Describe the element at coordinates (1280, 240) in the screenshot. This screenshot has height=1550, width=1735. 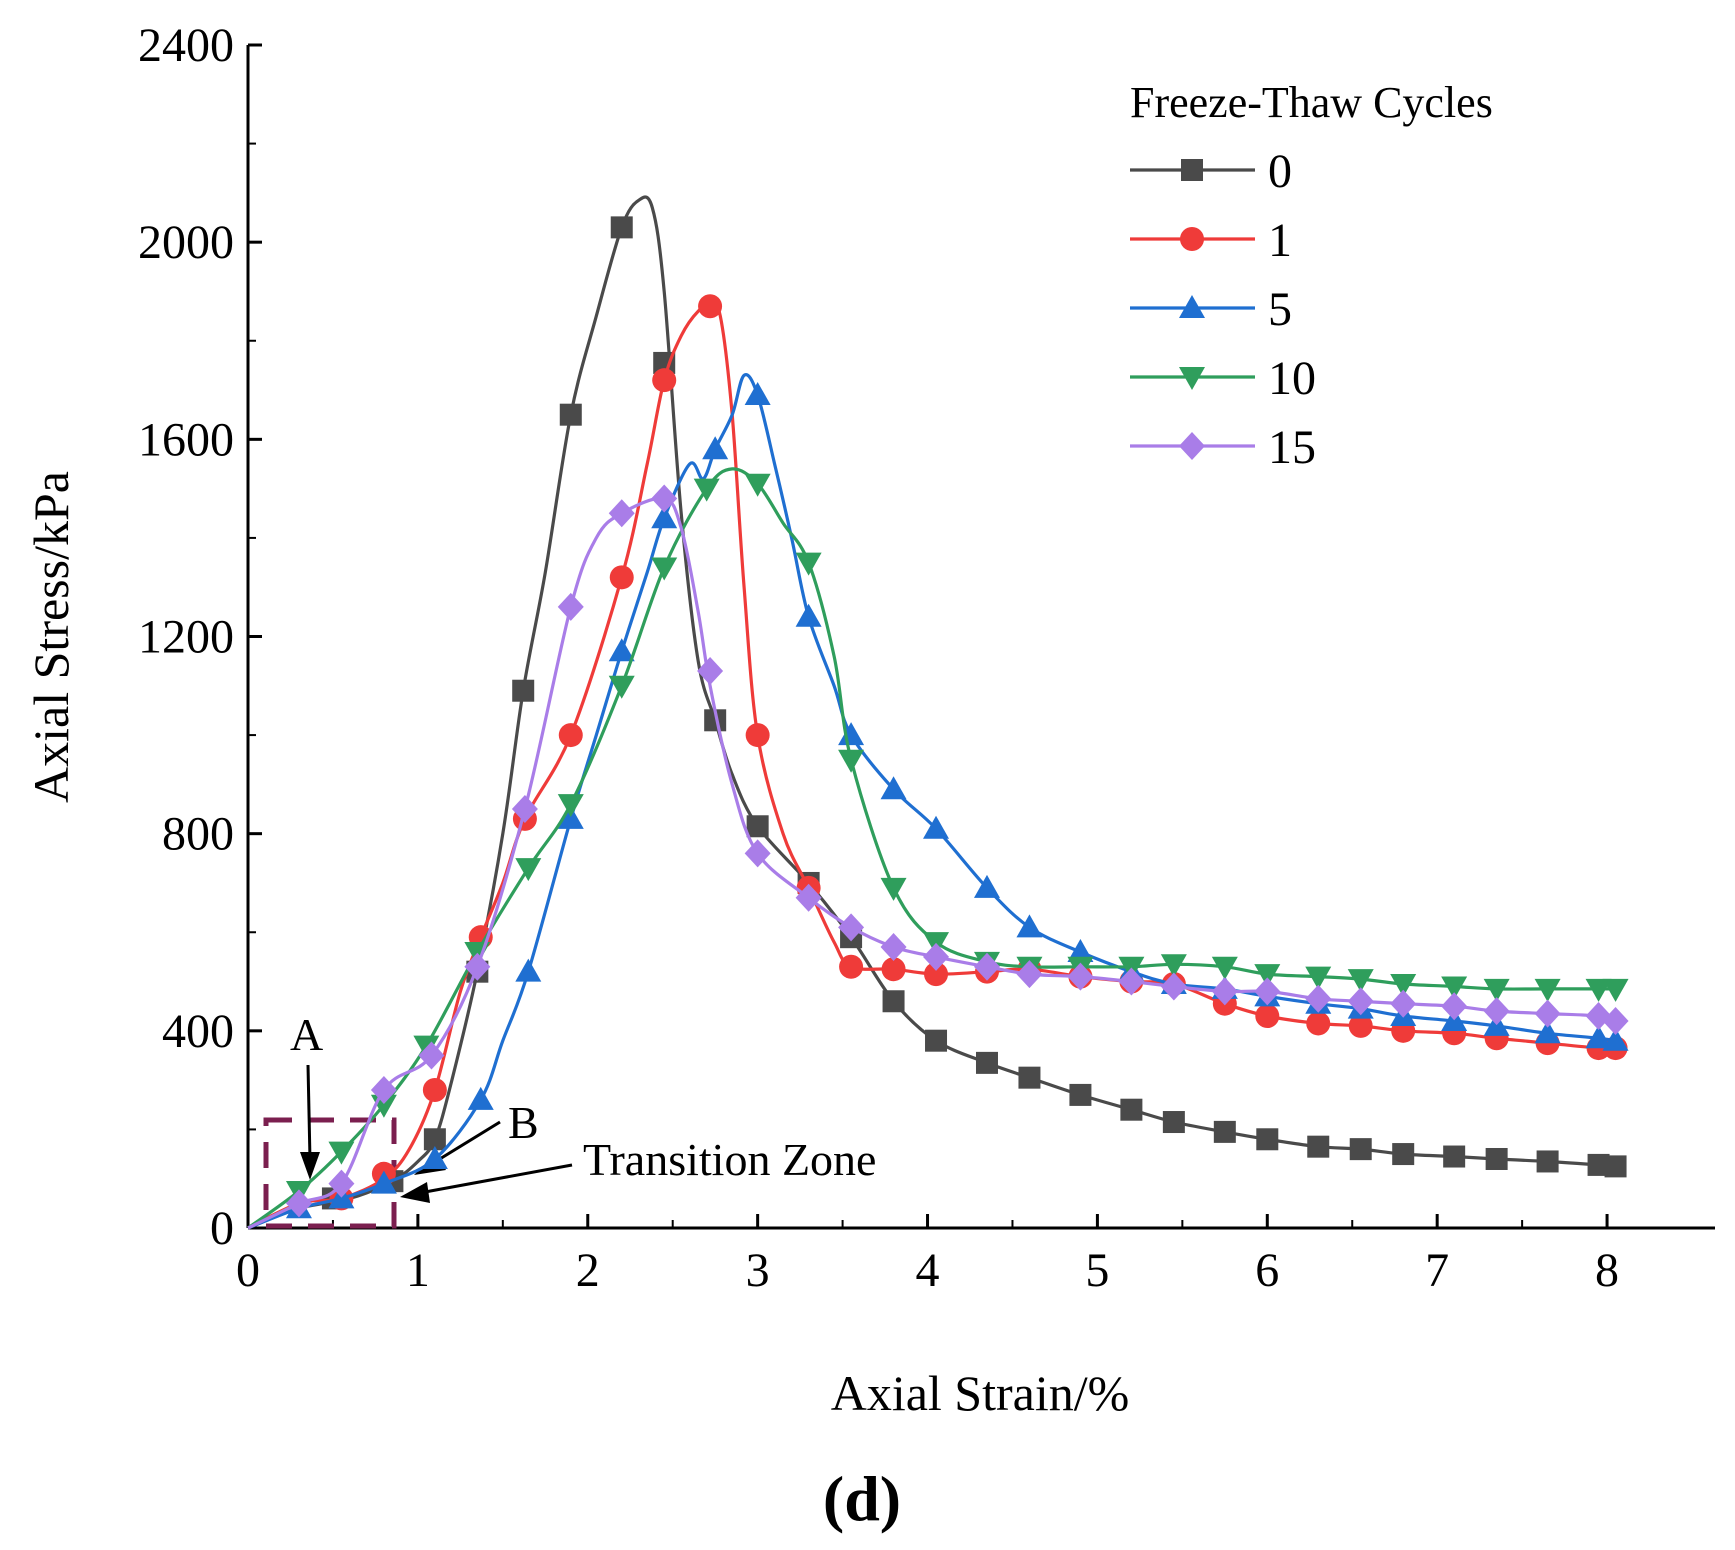
I see `legend-label: 1` at that location.